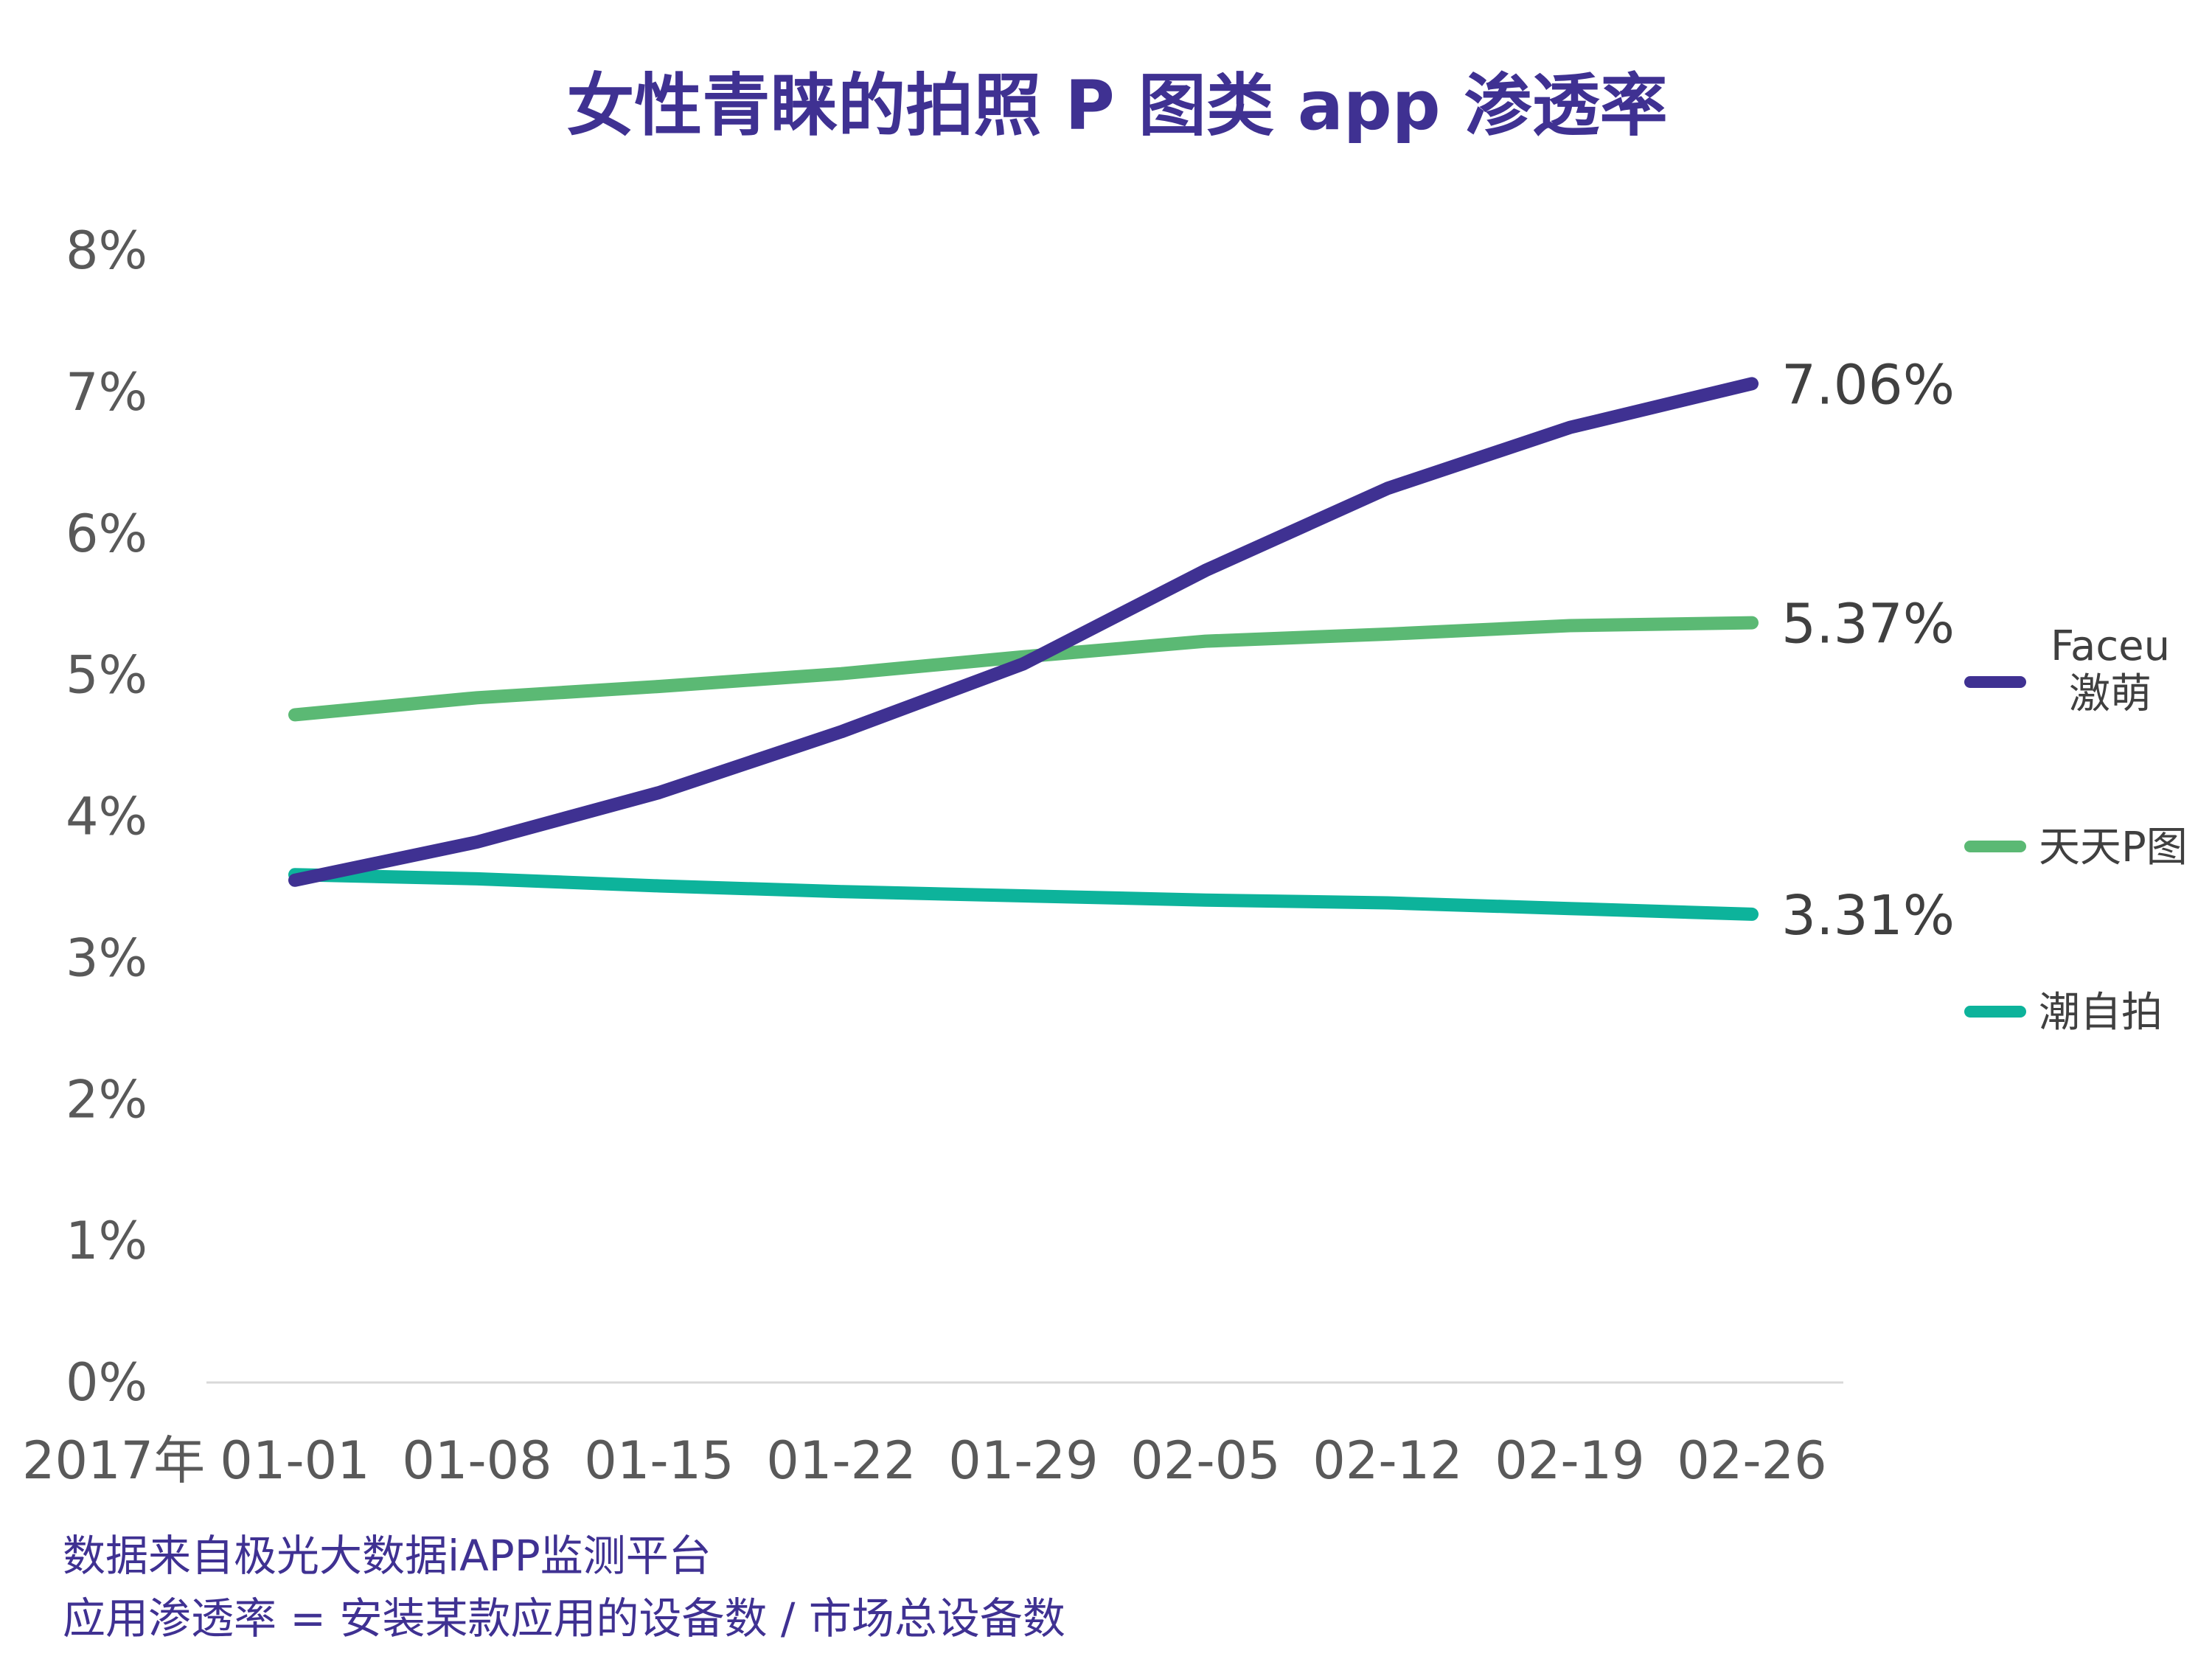  What do you see at coordinates (1868, 915) in the screenshot?
I see `end-value-label: 3.31%` at bounding box center [1868, 915].